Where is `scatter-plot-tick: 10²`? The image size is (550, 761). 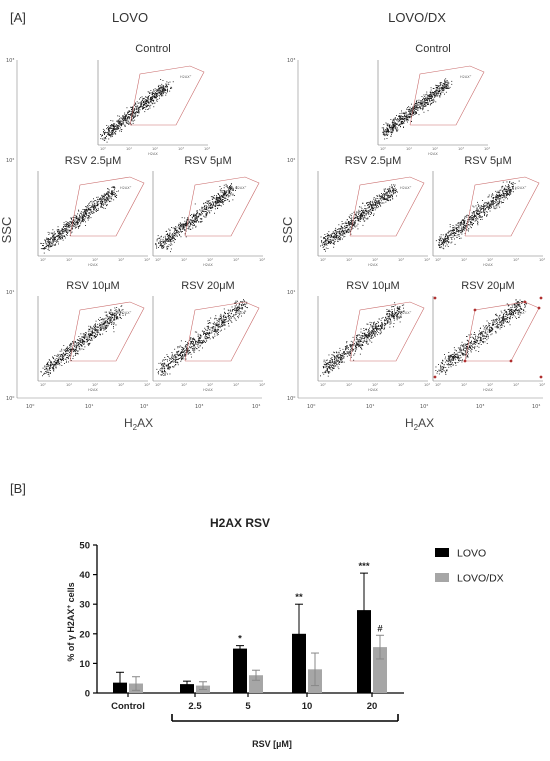
scatter-plot-tick: 10² is located at coordinates (210, 385).